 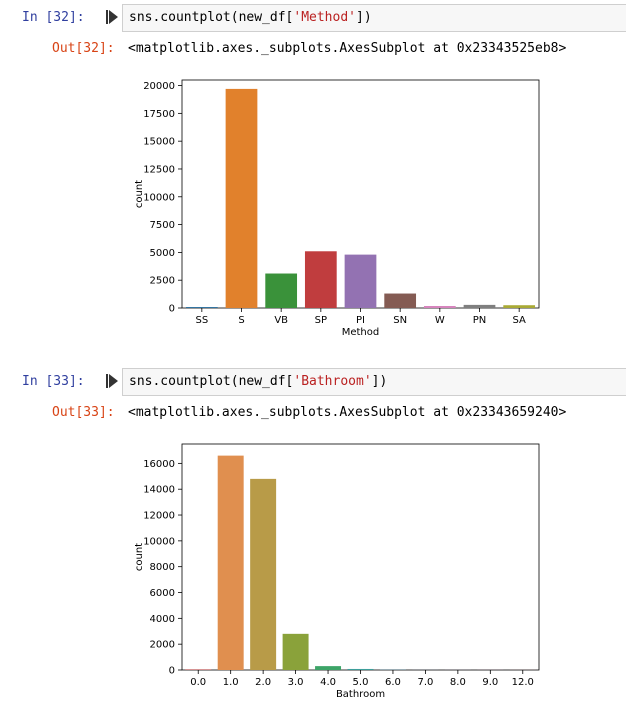 I want to click on x-tick-label: 7.0, so click(x=425, y=682).